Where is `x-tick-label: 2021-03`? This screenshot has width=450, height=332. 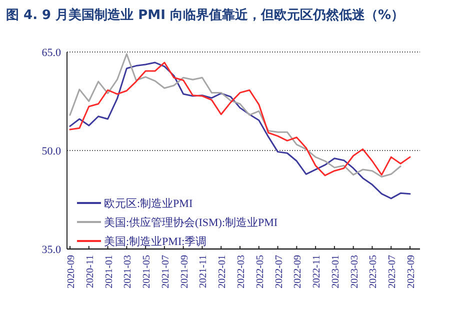 x-tick-label: 2021-03 is located at coordinates (128, 271).